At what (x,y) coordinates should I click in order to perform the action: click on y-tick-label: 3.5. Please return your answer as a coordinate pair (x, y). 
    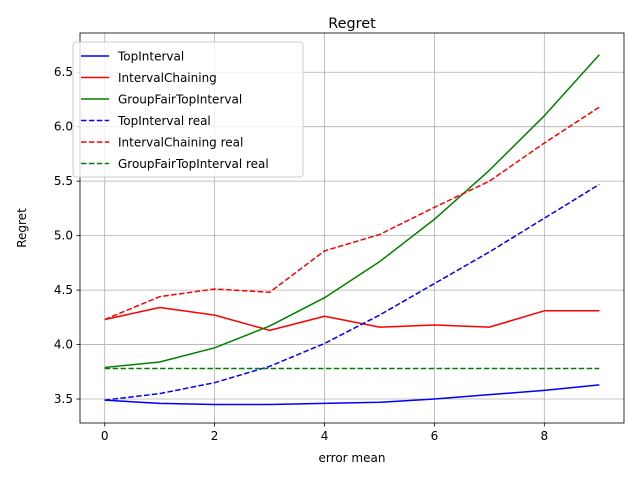
    Looking at the image, I should click on (63, 399).